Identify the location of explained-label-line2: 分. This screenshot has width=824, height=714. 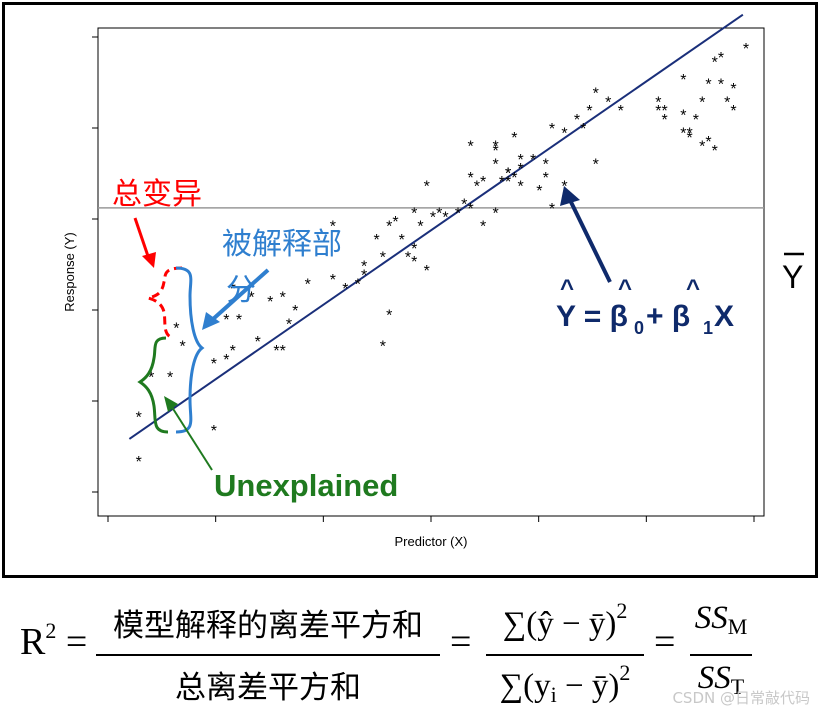
(241, 290).